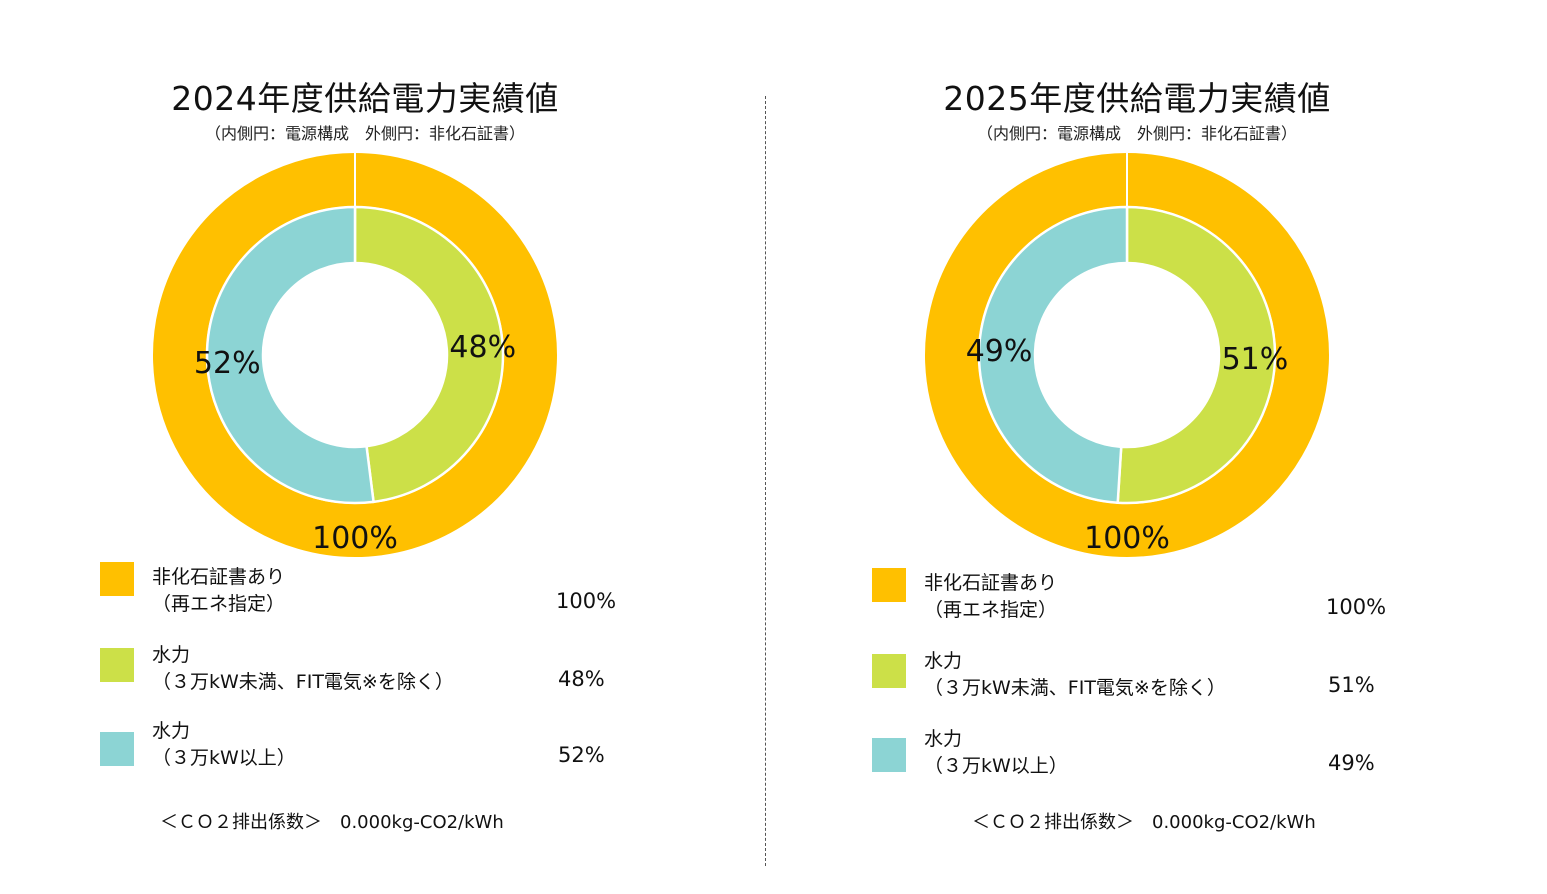 The image size is (1547, 894). Describe the element at coordinates (765, 481) in the screenshot. I see `panel-divider` at that location.